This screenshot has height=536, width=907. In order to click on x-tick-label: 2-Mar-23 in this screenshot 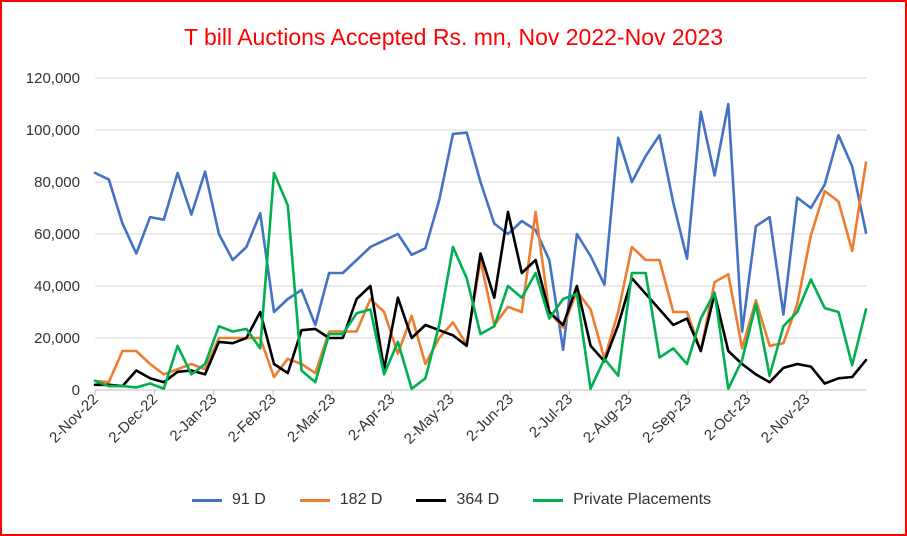, I will do `click(311, 418)`.